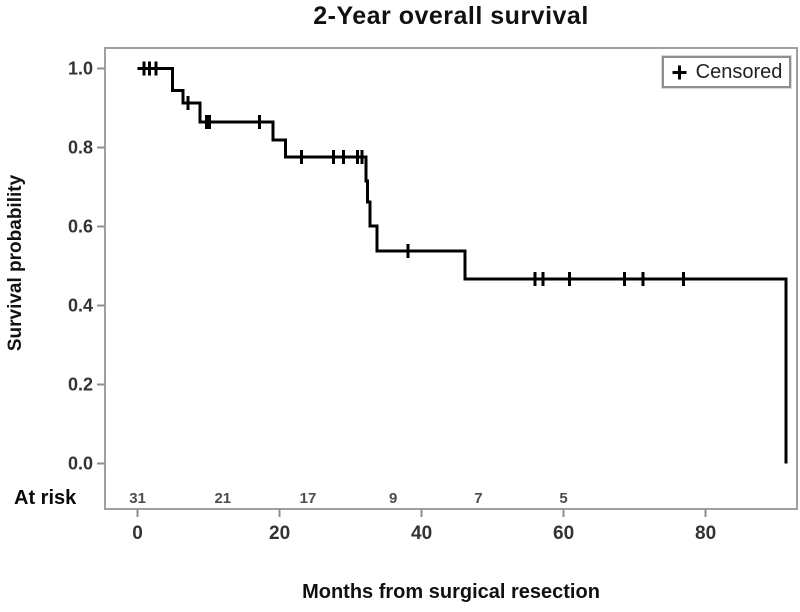 This screenshot has width=800, height=612. Describe the element at coordinates (451, 16) in the screenshot. I see `chart-title: 2-Year overall survival` at that location.